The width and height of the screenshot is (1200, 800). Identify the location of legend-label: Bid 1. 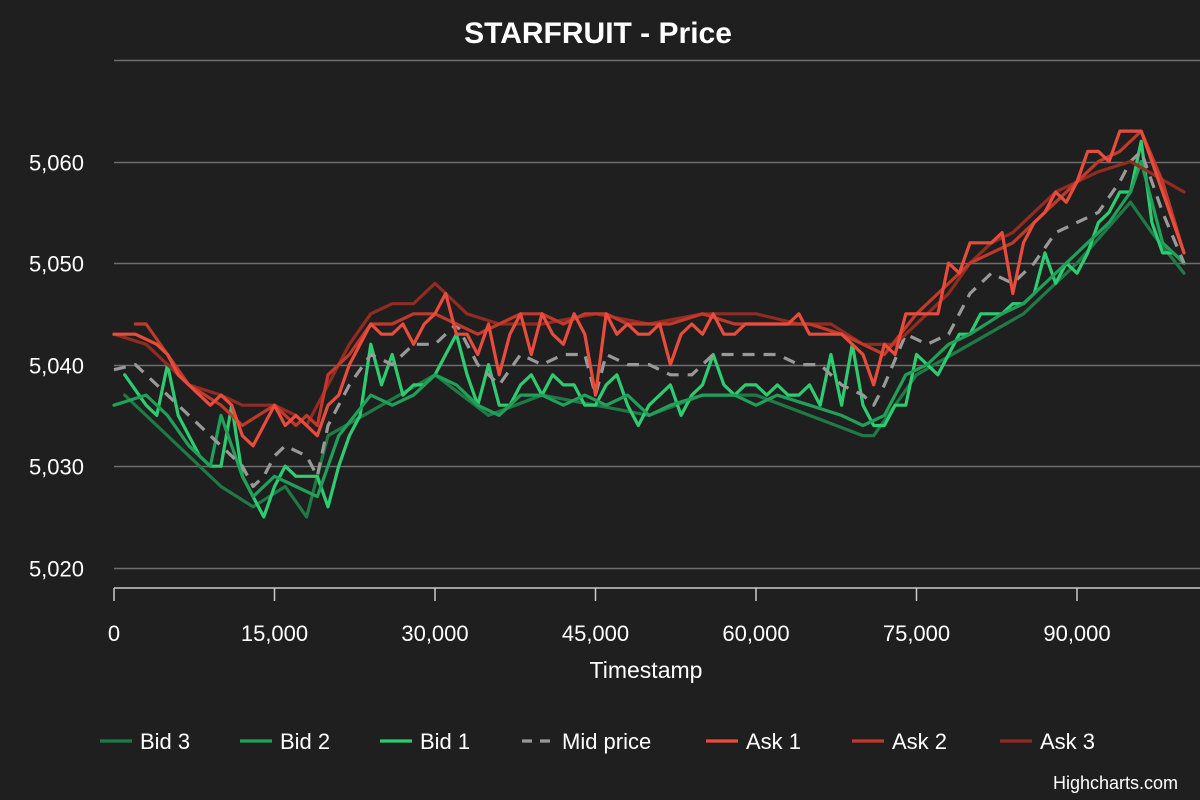
(445, 741).